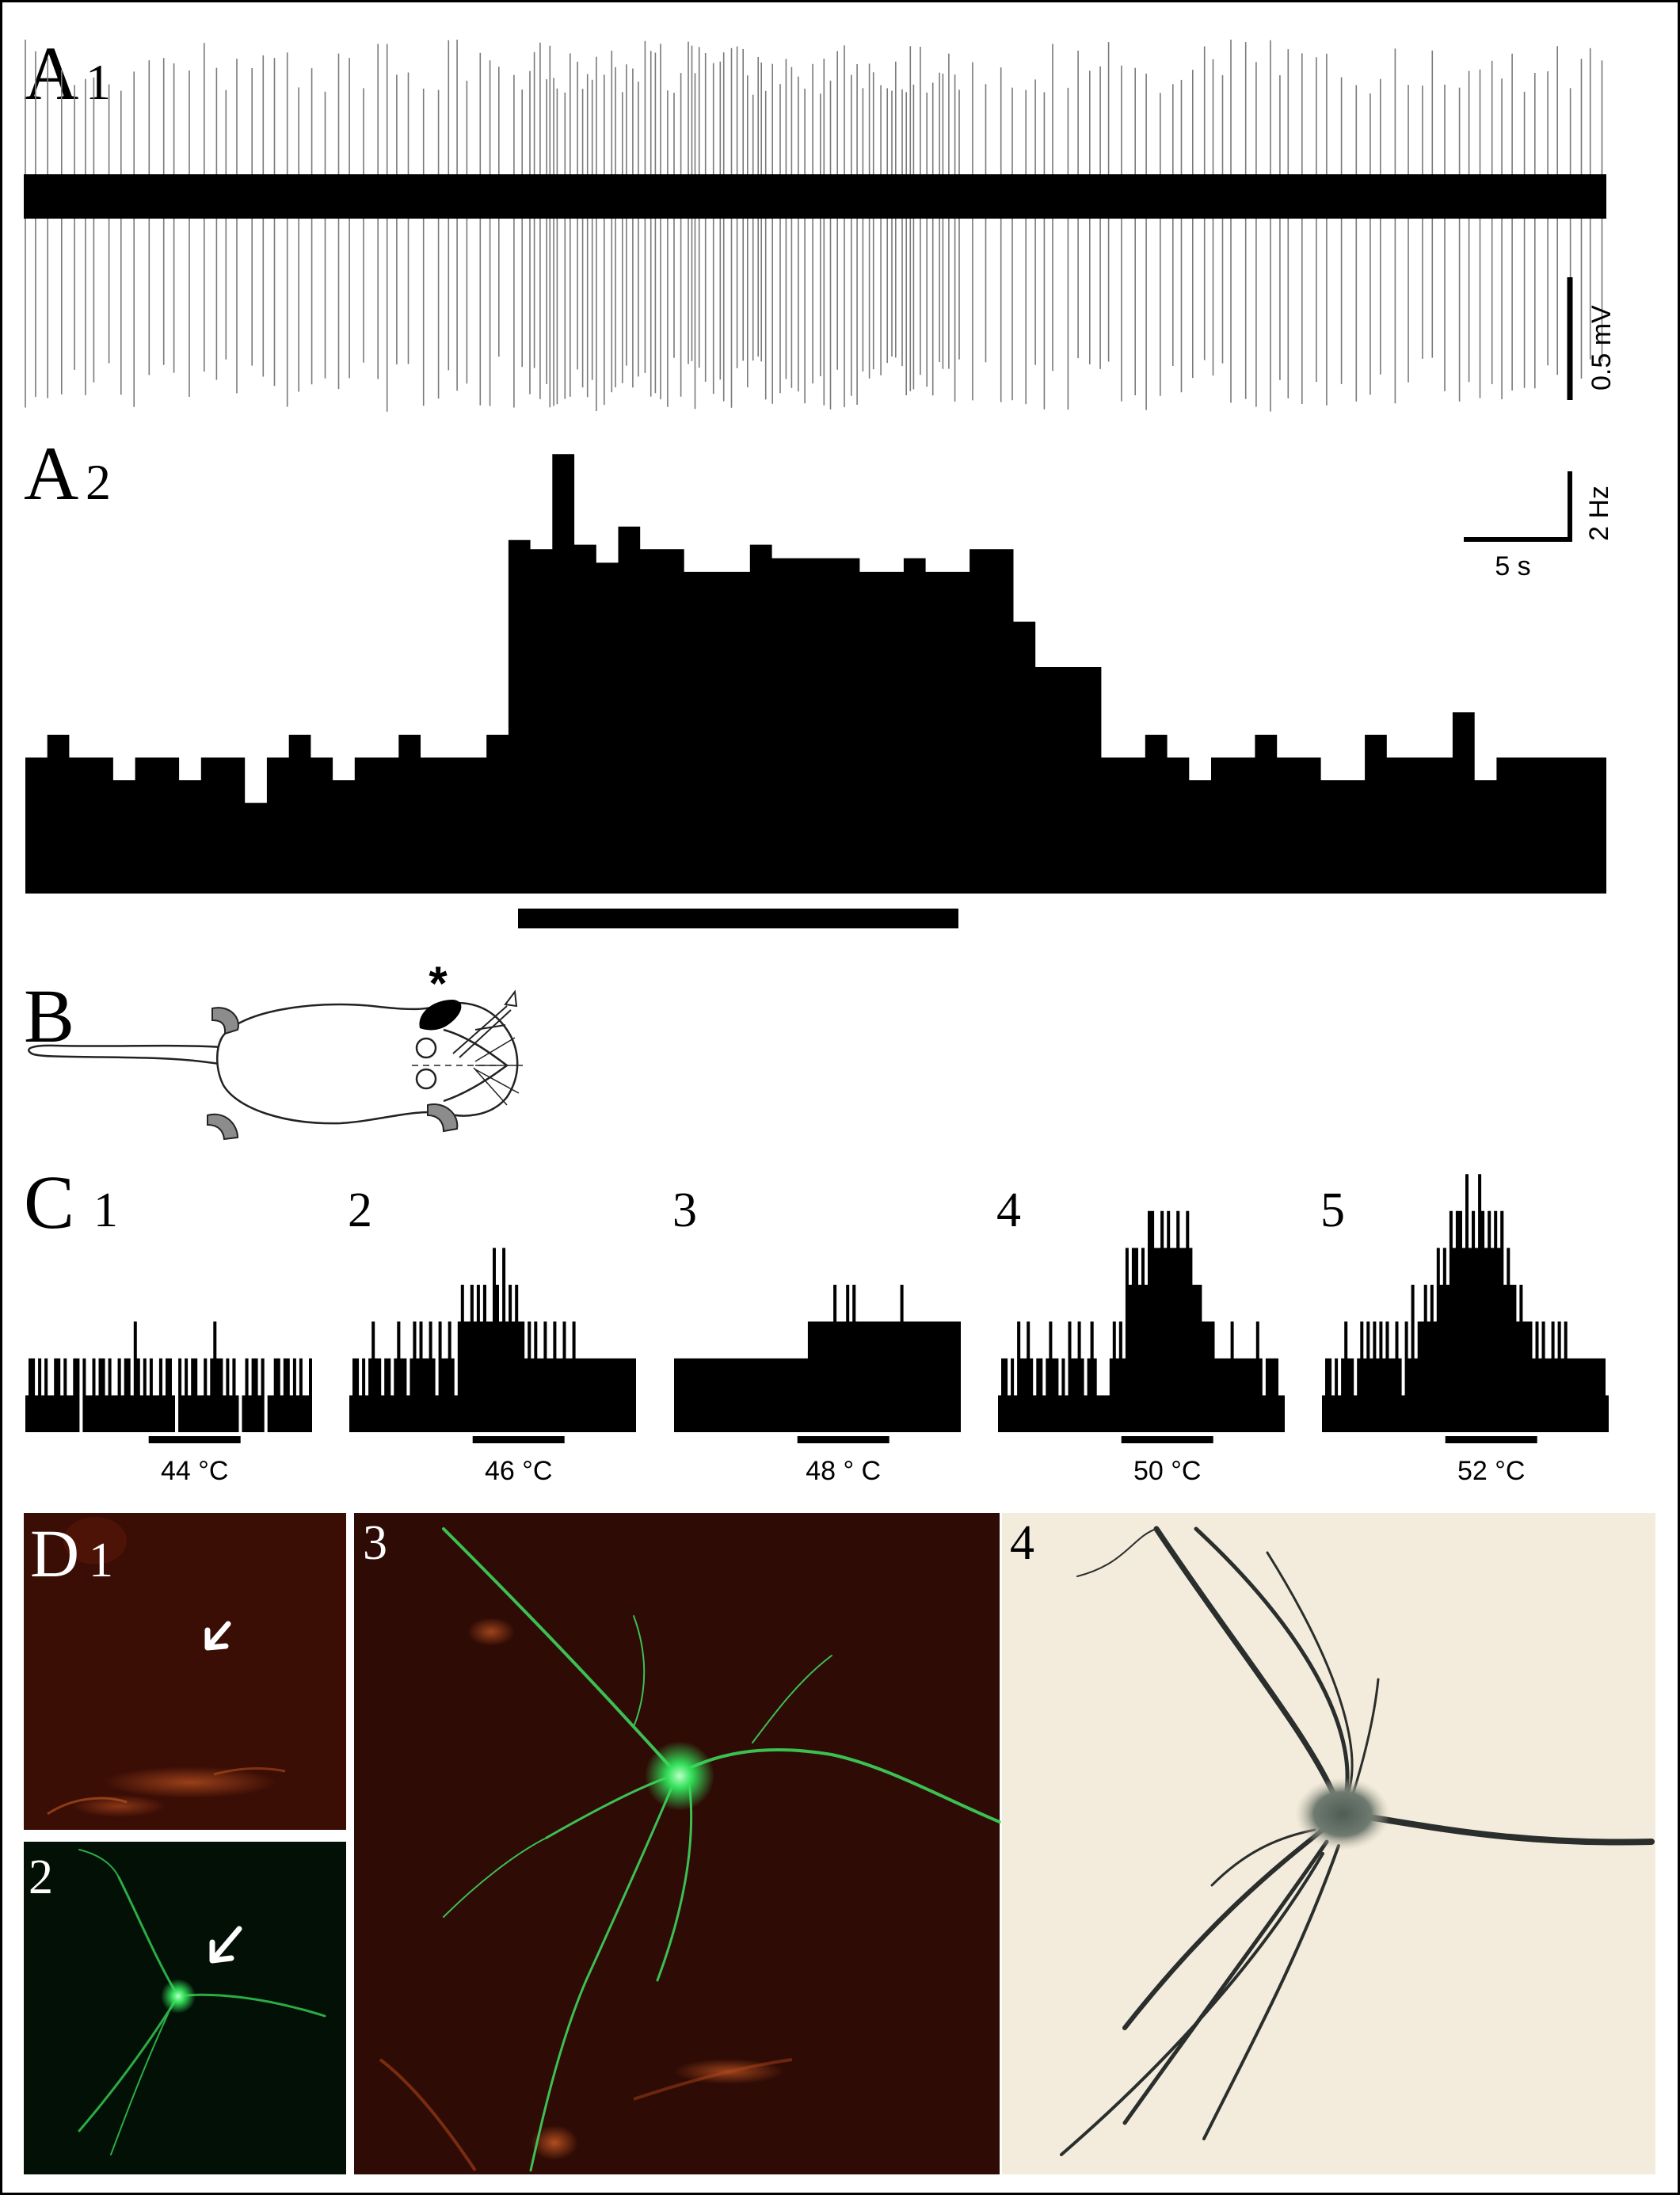 The width and height of the screenshot is (1680, 2195). I want to click on rat-body, so click(367, 1063).